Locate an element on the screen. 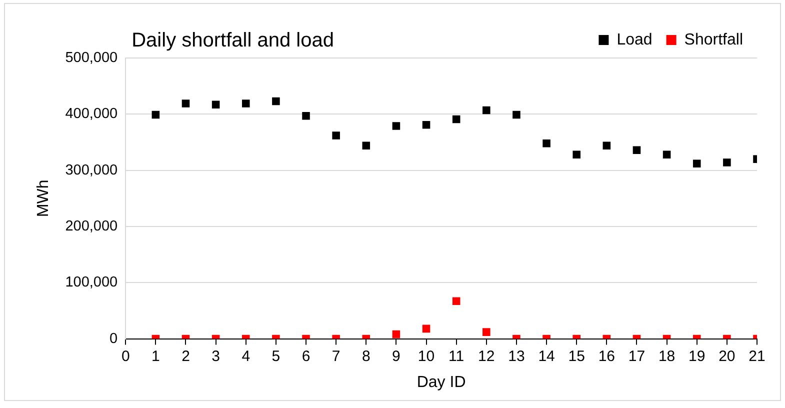 The image size is (785, 408). legend-label: Load is located at coordinates (634, 39).